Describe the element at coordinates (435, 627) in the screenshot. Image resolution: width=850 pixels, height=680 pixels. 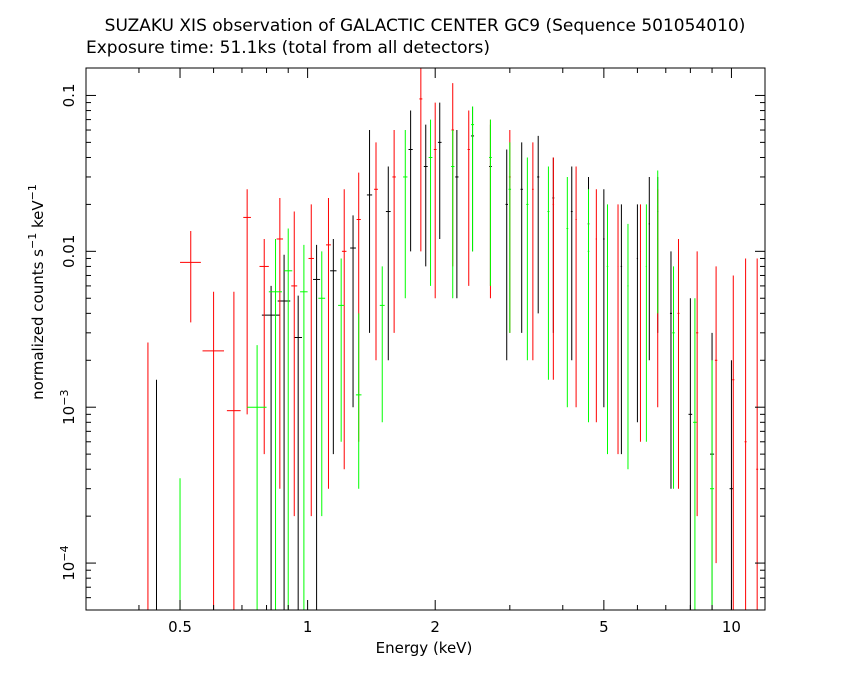
I see `x-tick-label: 2` at that location.